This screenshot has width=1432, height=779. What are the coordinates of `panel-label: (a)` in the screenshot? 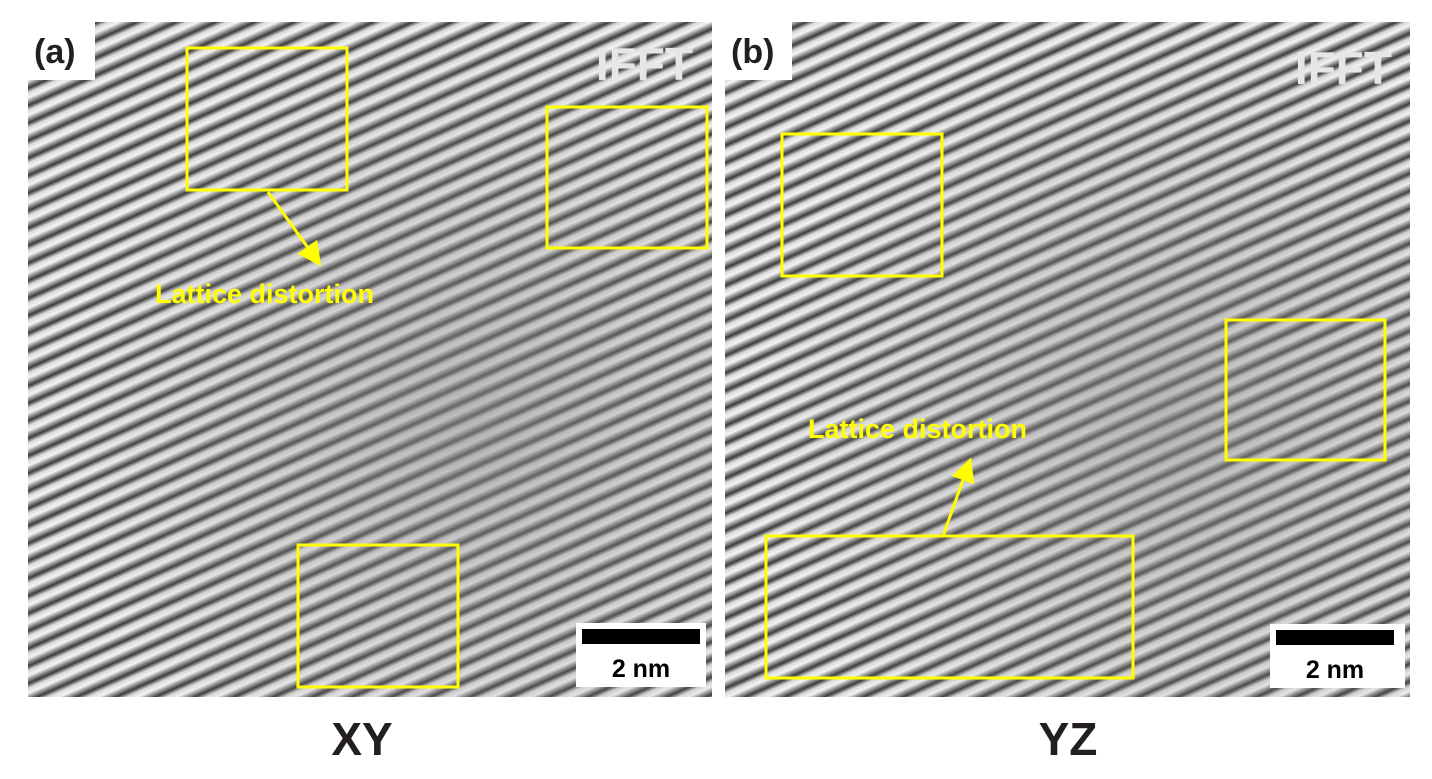 It's located at (55, 52).